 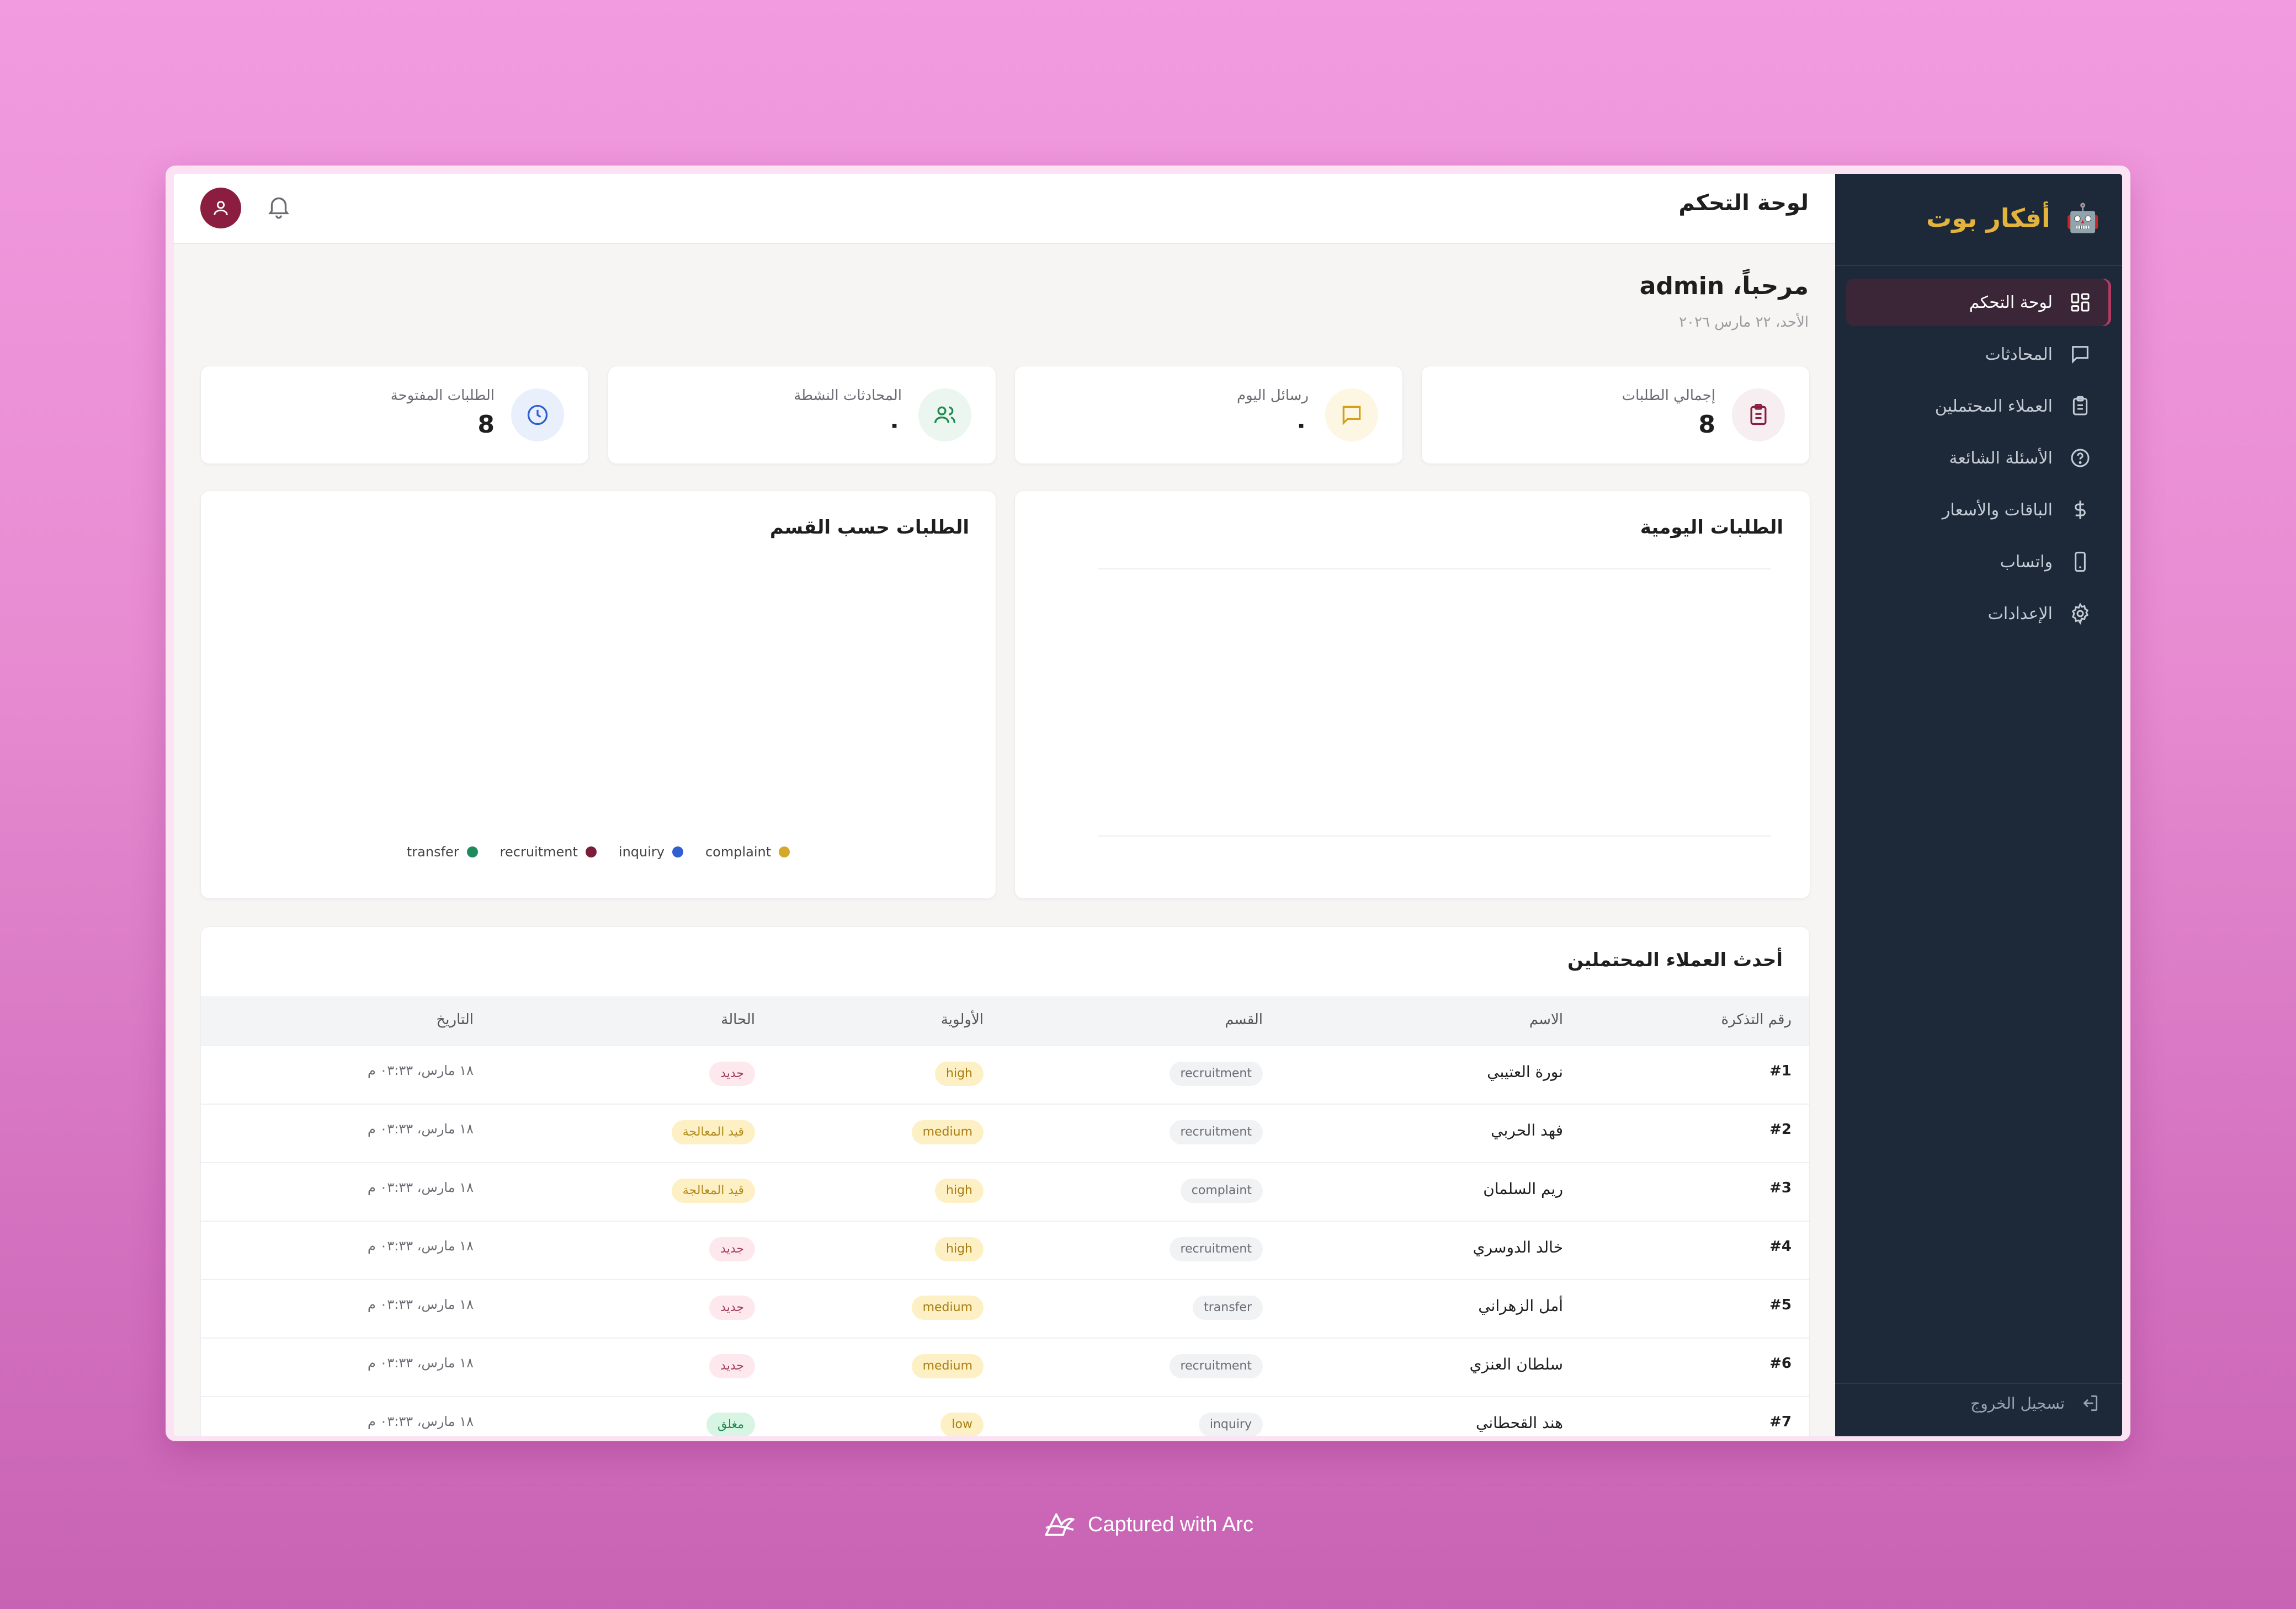 What do you see at coordinates (2080, 562) in the screenshot?
I see `phone-icon` at bounding box center [2080, 562].